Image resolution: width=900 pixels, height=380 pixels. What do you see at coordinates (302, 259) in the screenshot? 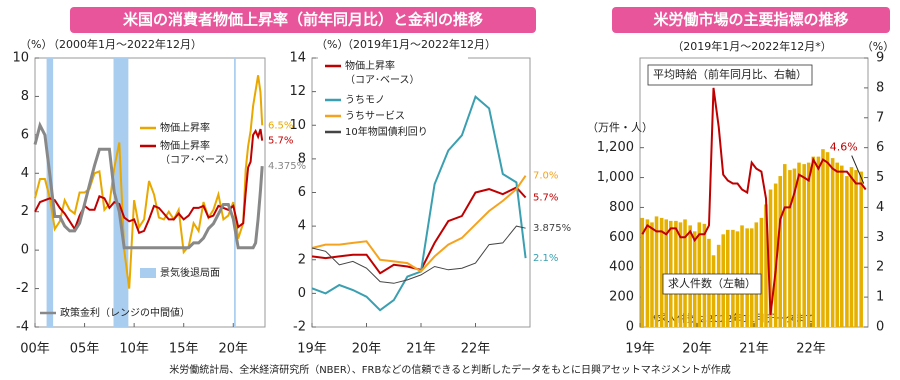
I see `y-tick-label: 2` at bounding box center [302, 259].